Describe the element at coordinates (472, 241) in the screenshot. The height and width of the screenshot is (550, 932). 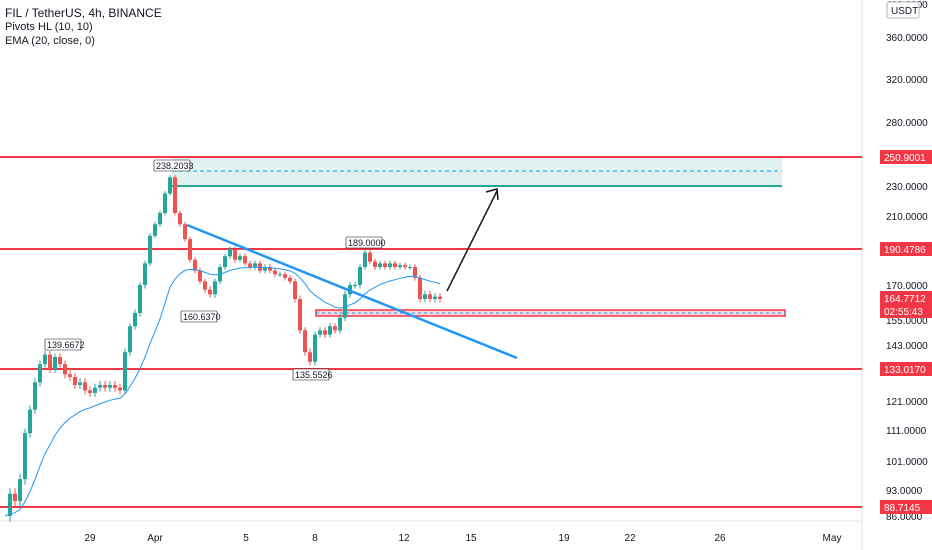
I see `projection-arrow` at that location.